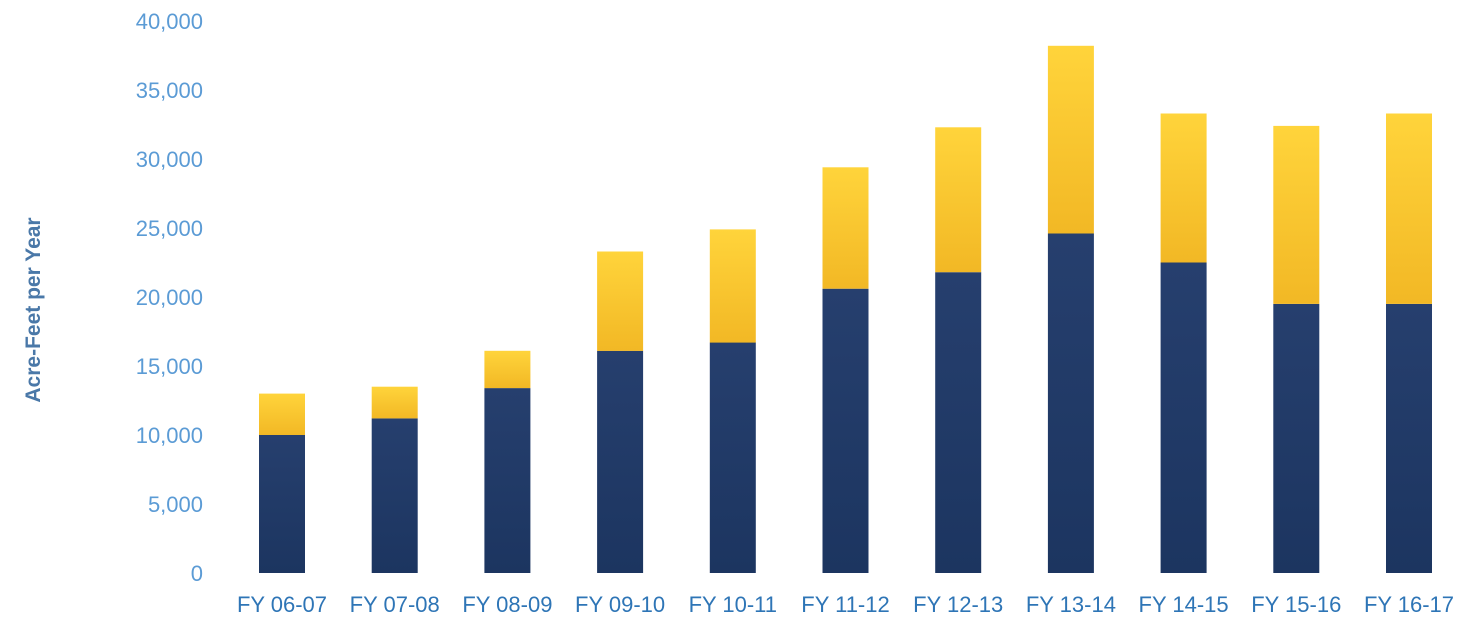 Image resolution: width=1480 pixels, height=618 pixels. Describe the element at coordinates (507, 604) in the screenshot. I see `x-category-label: FY 08-09` at that location.